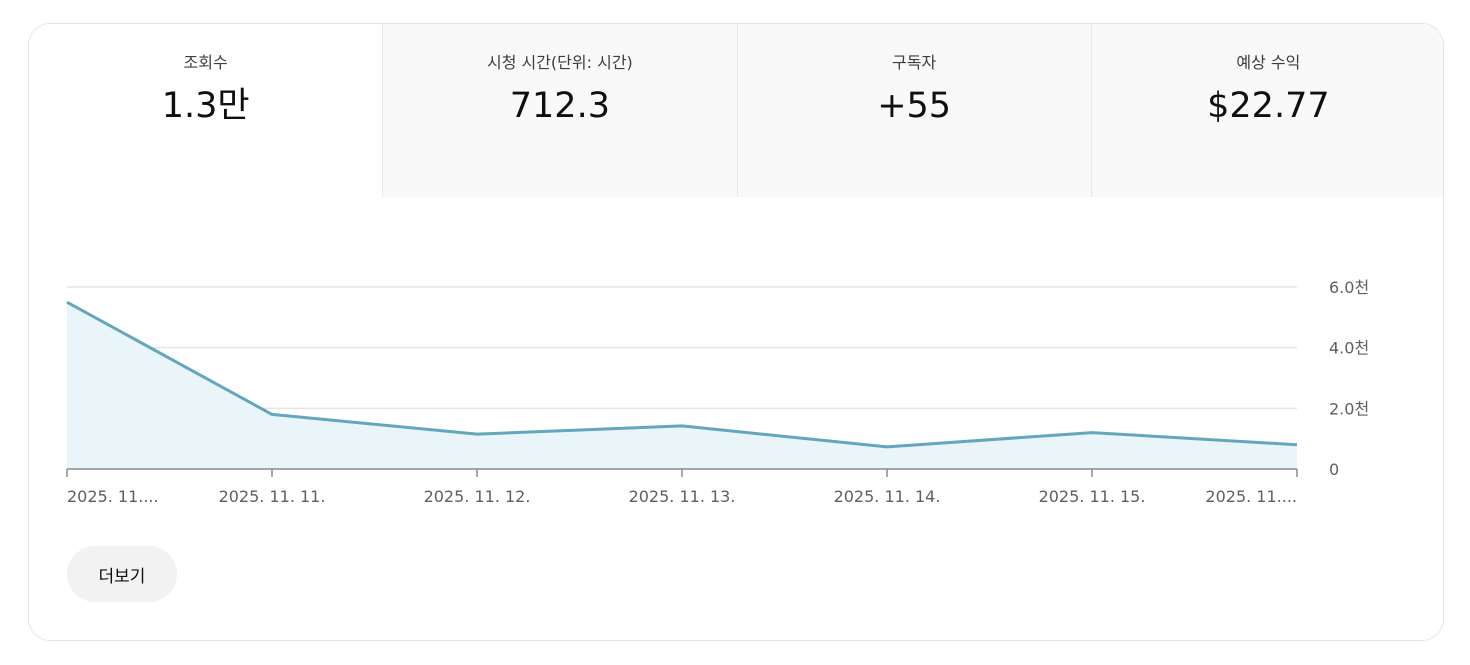  What do you see at coordinates (477, 496) in the screenshot?
I see `x-tick-label: 2025. 11. 12.` at bounding box center [477, 496].